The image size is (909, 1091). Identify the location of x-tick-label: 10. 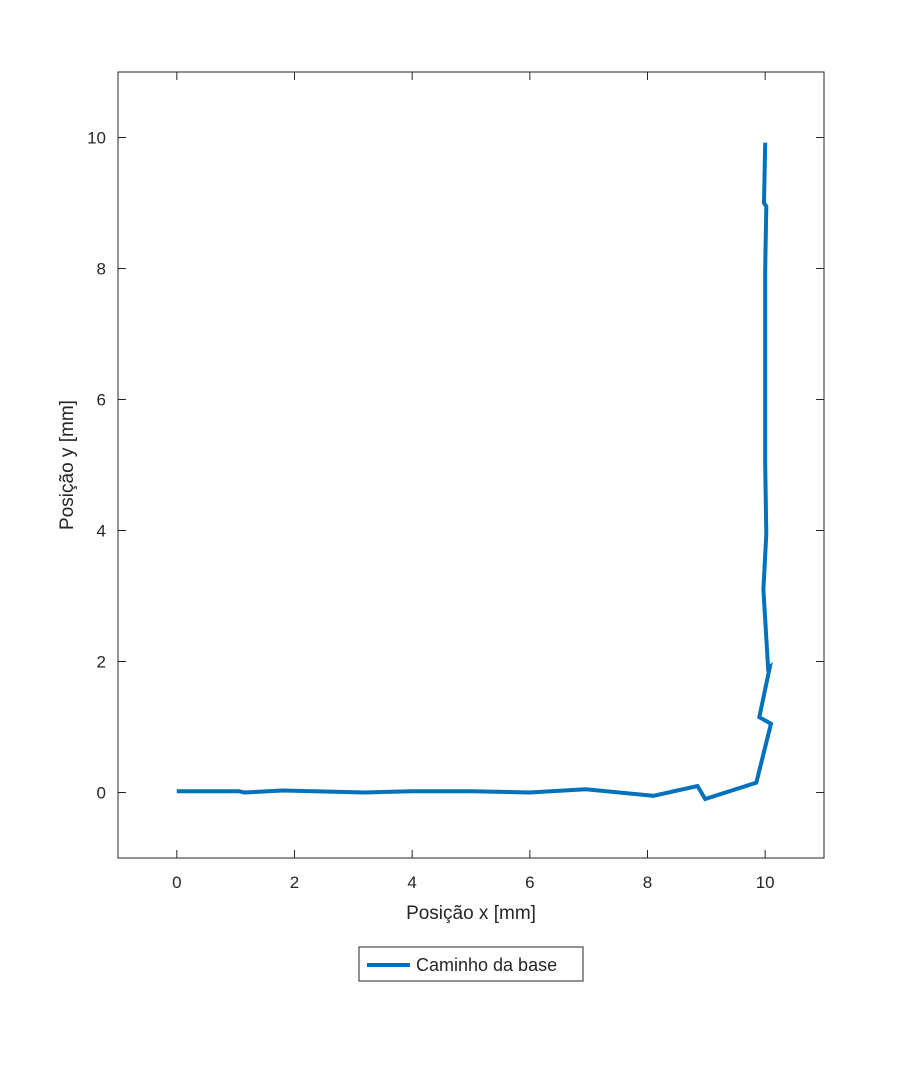
(765, 882).